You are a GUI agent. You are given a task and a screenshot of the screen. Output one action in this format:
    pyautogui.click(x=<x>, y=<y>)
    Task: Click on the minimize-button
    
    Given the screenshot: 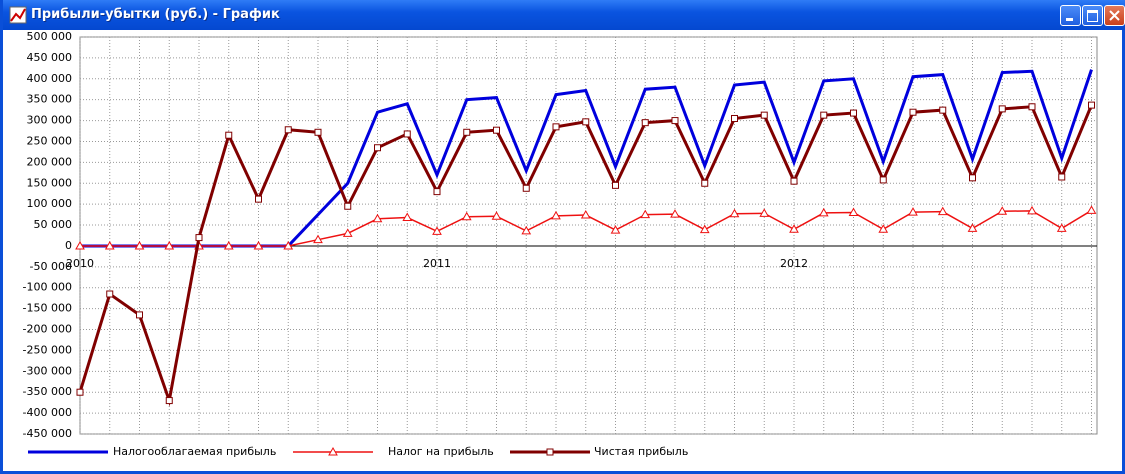 What is the action you would take?
    pyautogui.click(x=1070, y=15)
    